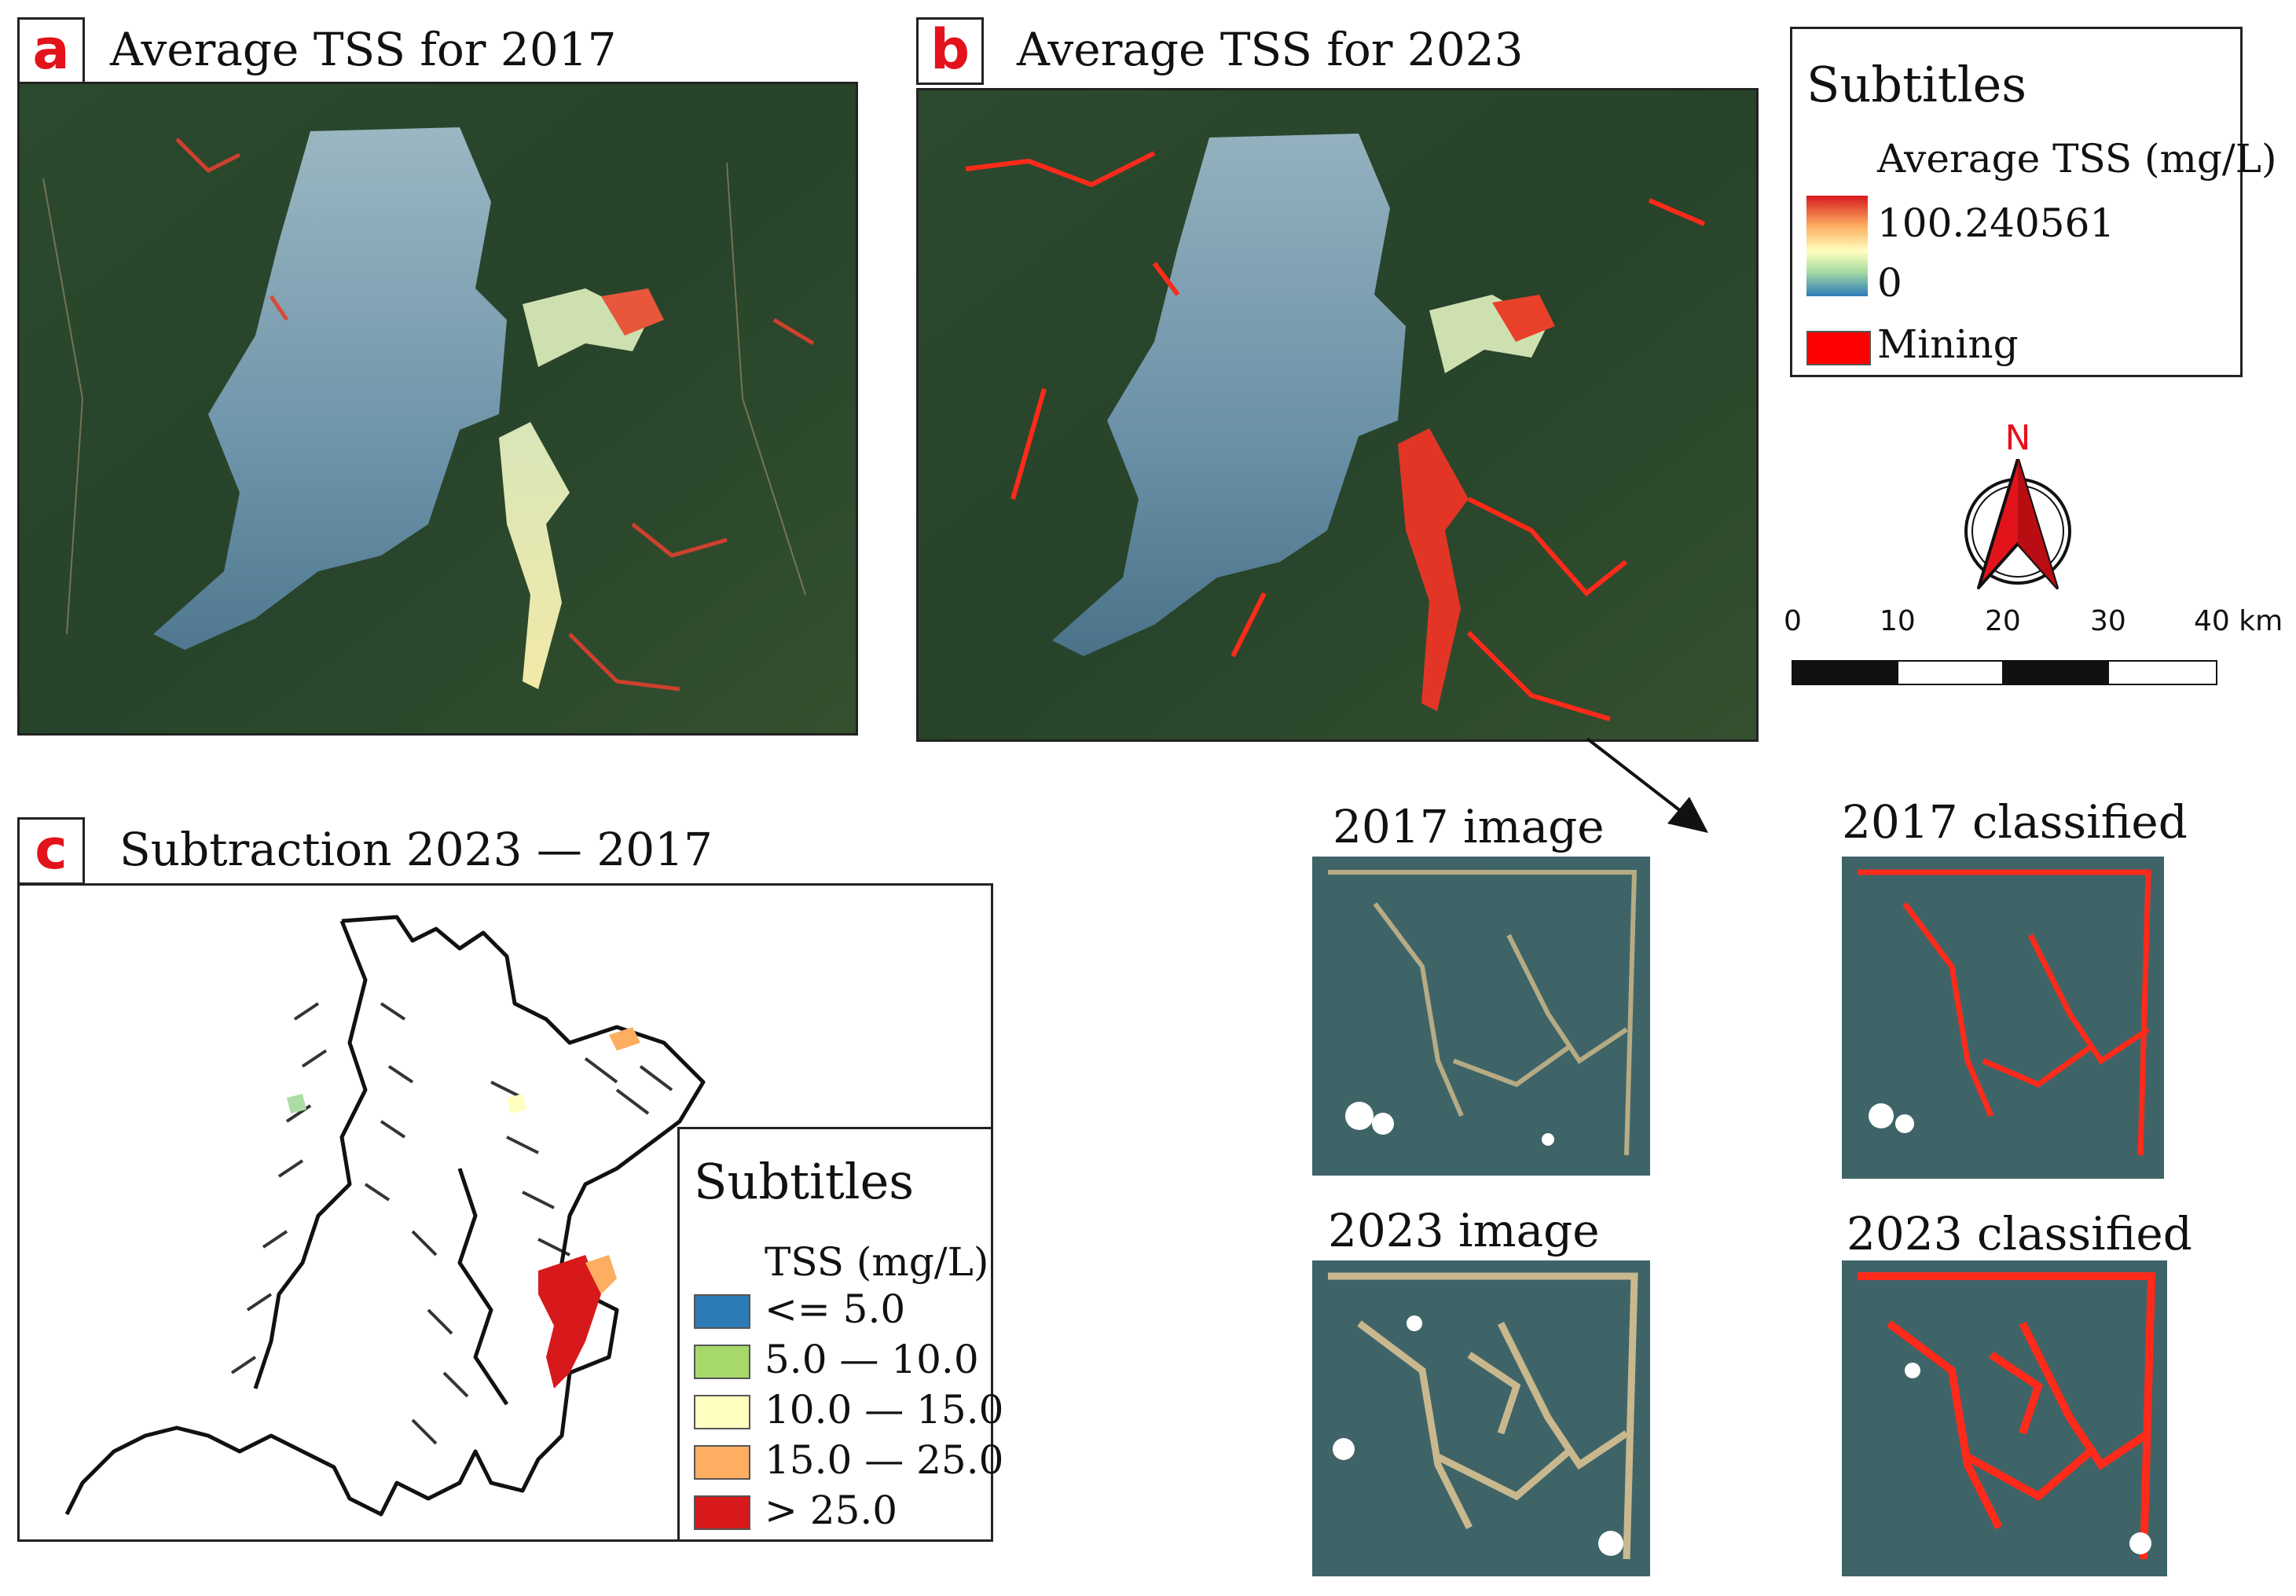  What do you see at coordinates (872, 1359) in the screenshot?
I see `class-label-2: 5.0 — 10.0` at bounding box center [872, 1359].